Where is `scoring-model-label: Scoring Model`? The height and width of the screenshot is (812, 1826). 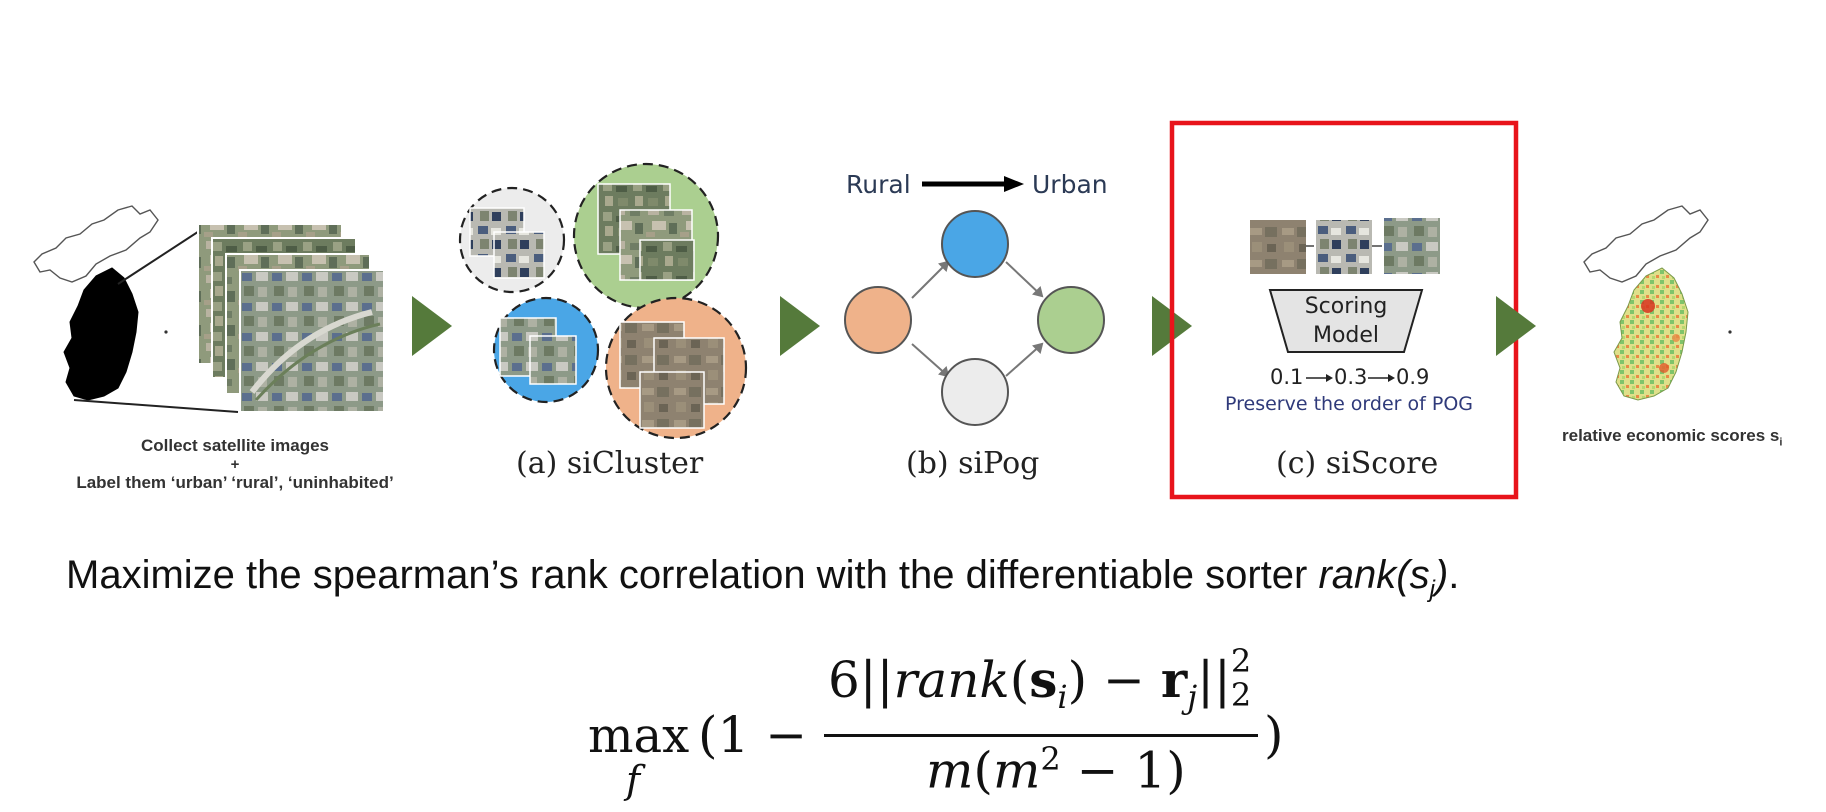 scoring-model-label: Scoring Model is located at coordinates (1346, 321).